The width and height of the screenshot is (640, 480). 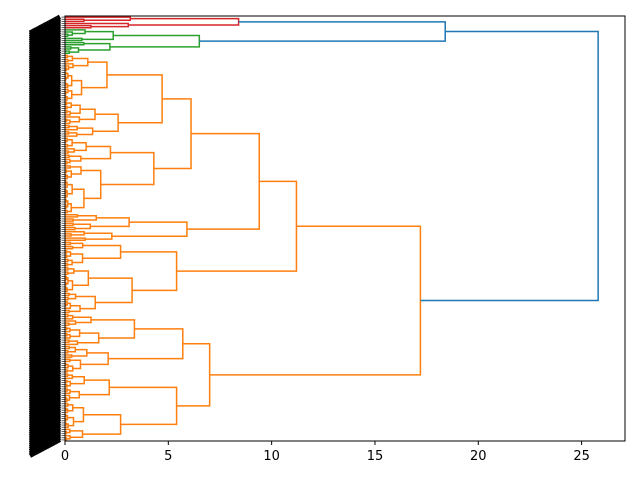 What do you see at coordinates (271, 456) in the screenshot?
I see `x-tick-label: 10` at bounding box center [271, 456].